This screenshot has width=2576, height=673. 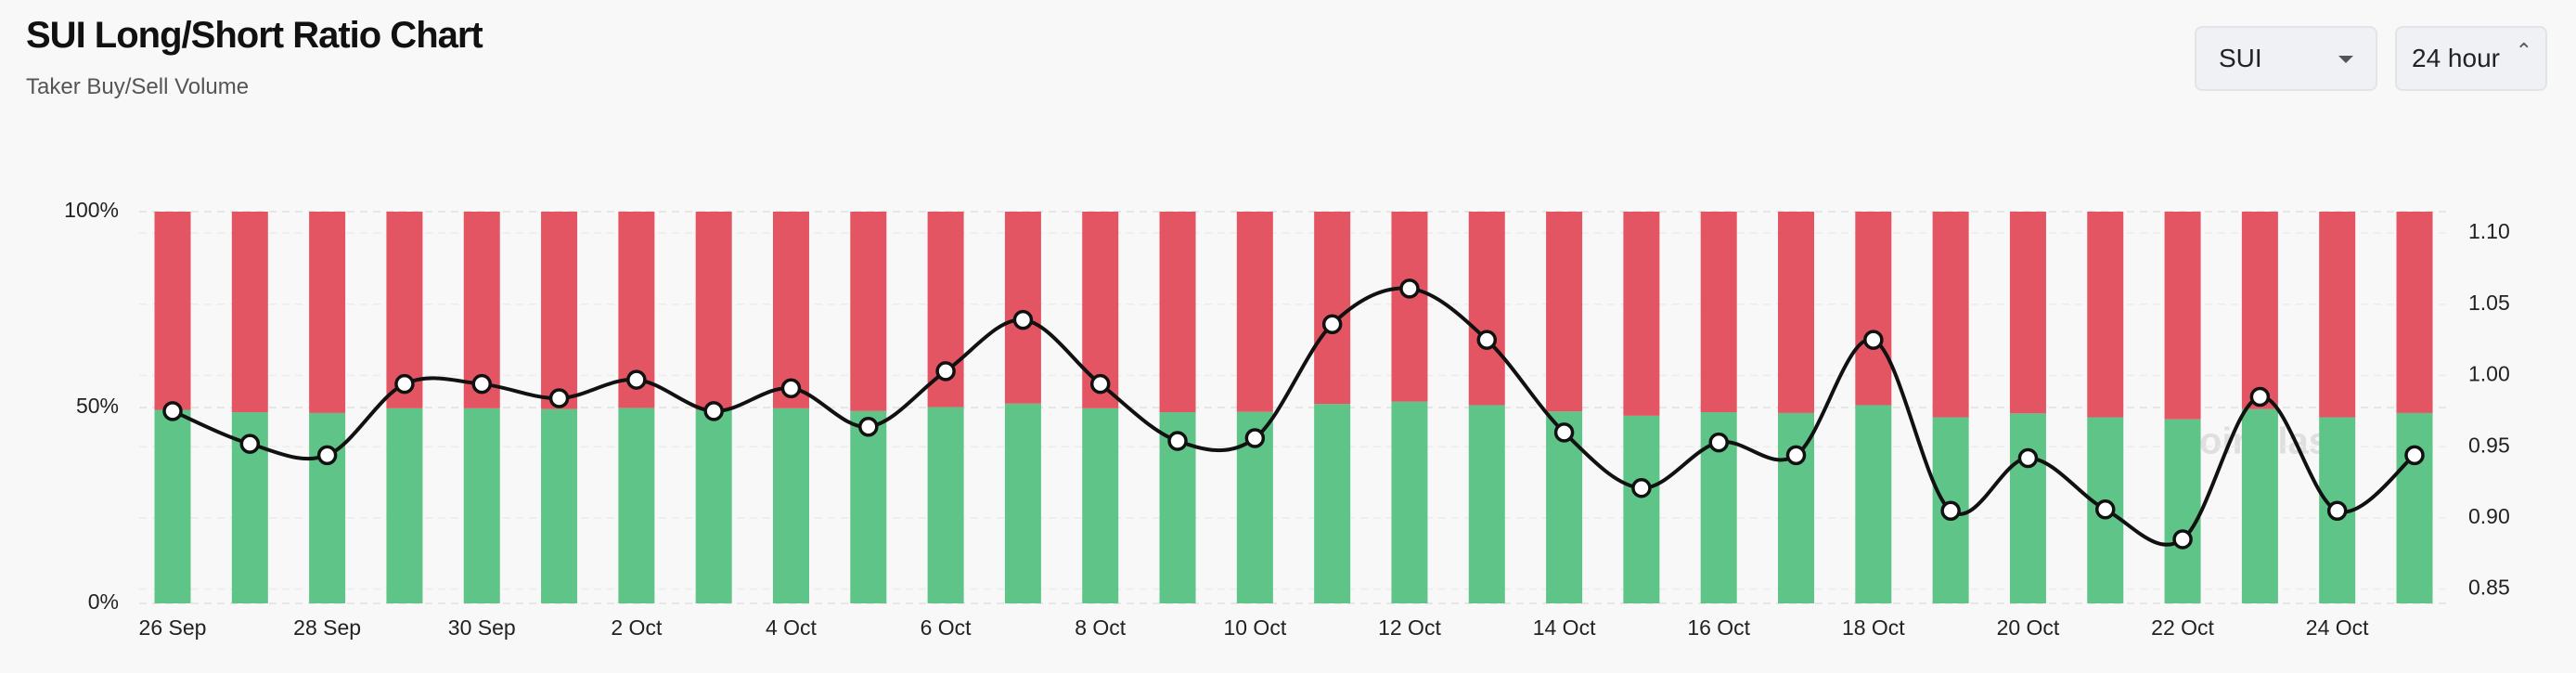 What do you see at coordinates (2489, 303) in the screenshot?
I see `y2-tick-label: 1.05` at bounding box center [2489, 303].